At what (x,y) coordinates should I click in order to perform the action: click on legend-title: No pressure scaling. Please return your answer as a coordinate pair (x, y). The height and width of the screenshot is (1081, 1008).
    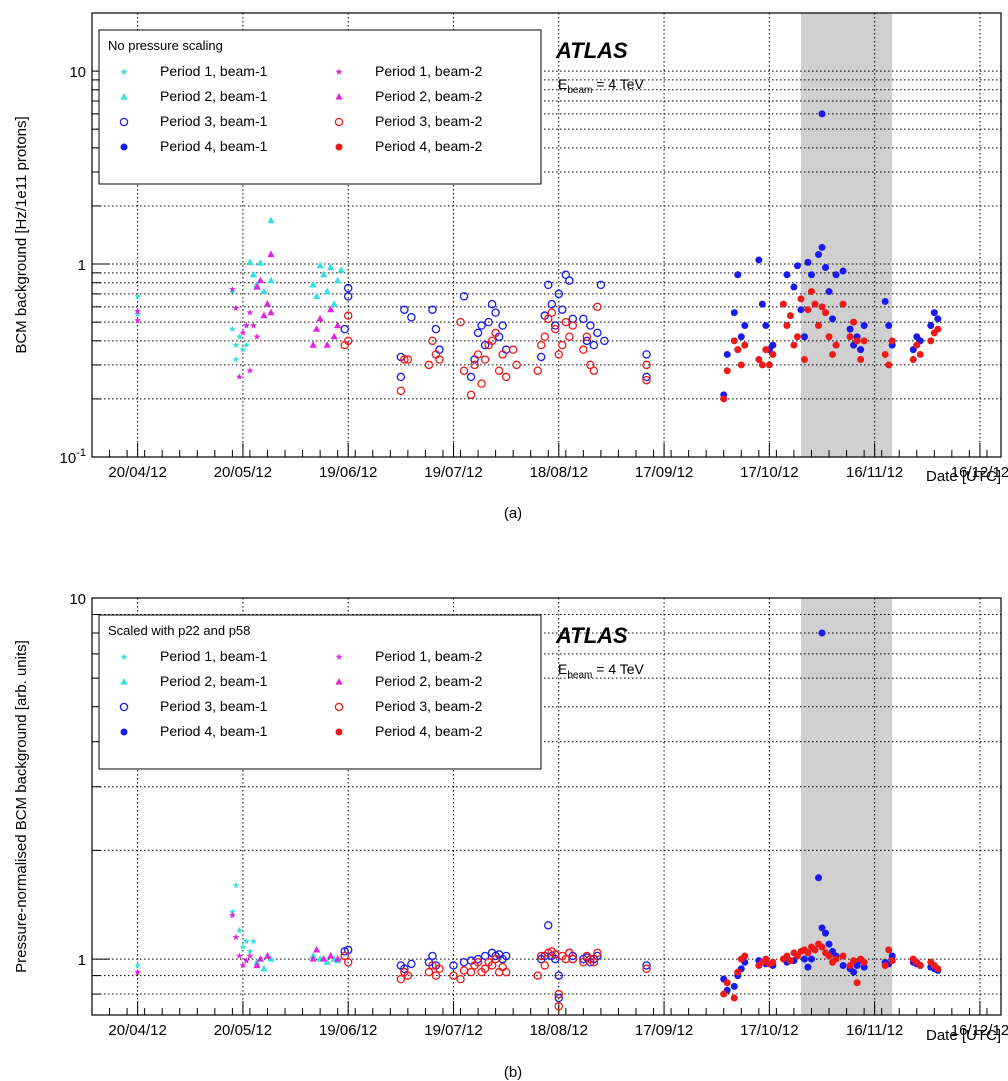
    Looking at the image, I should click on (165, 45).